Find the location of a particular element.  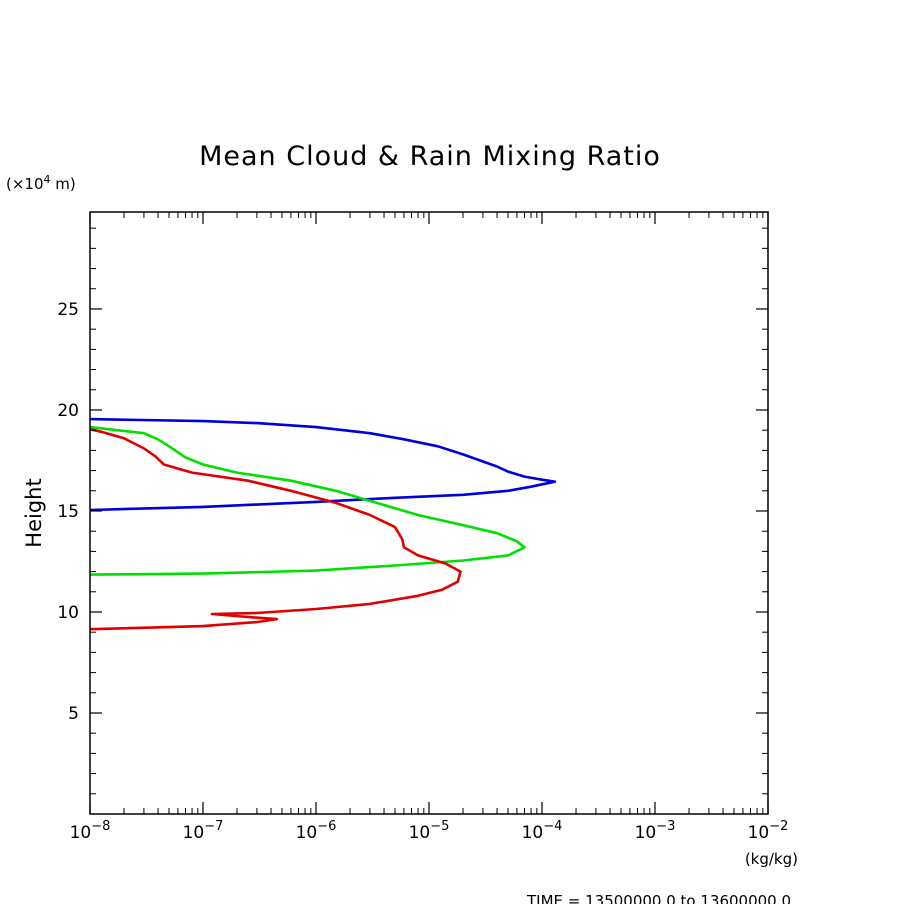

plot-lines is located at coordinates (323, 524).